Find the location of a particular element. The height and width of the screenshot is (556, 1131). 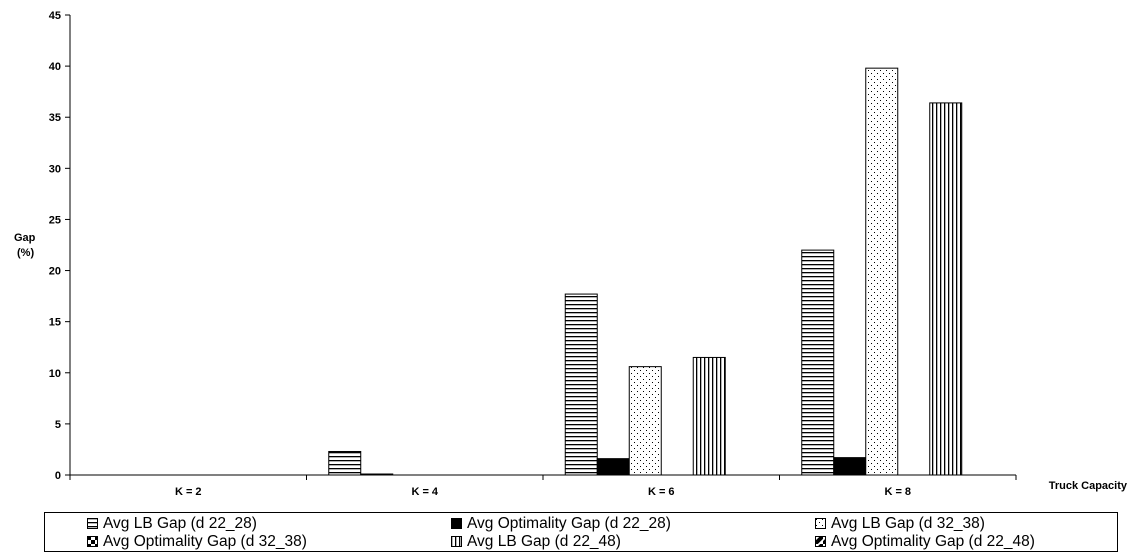

vertical-lines-swatch-icon is located at coordinates (456, 541).